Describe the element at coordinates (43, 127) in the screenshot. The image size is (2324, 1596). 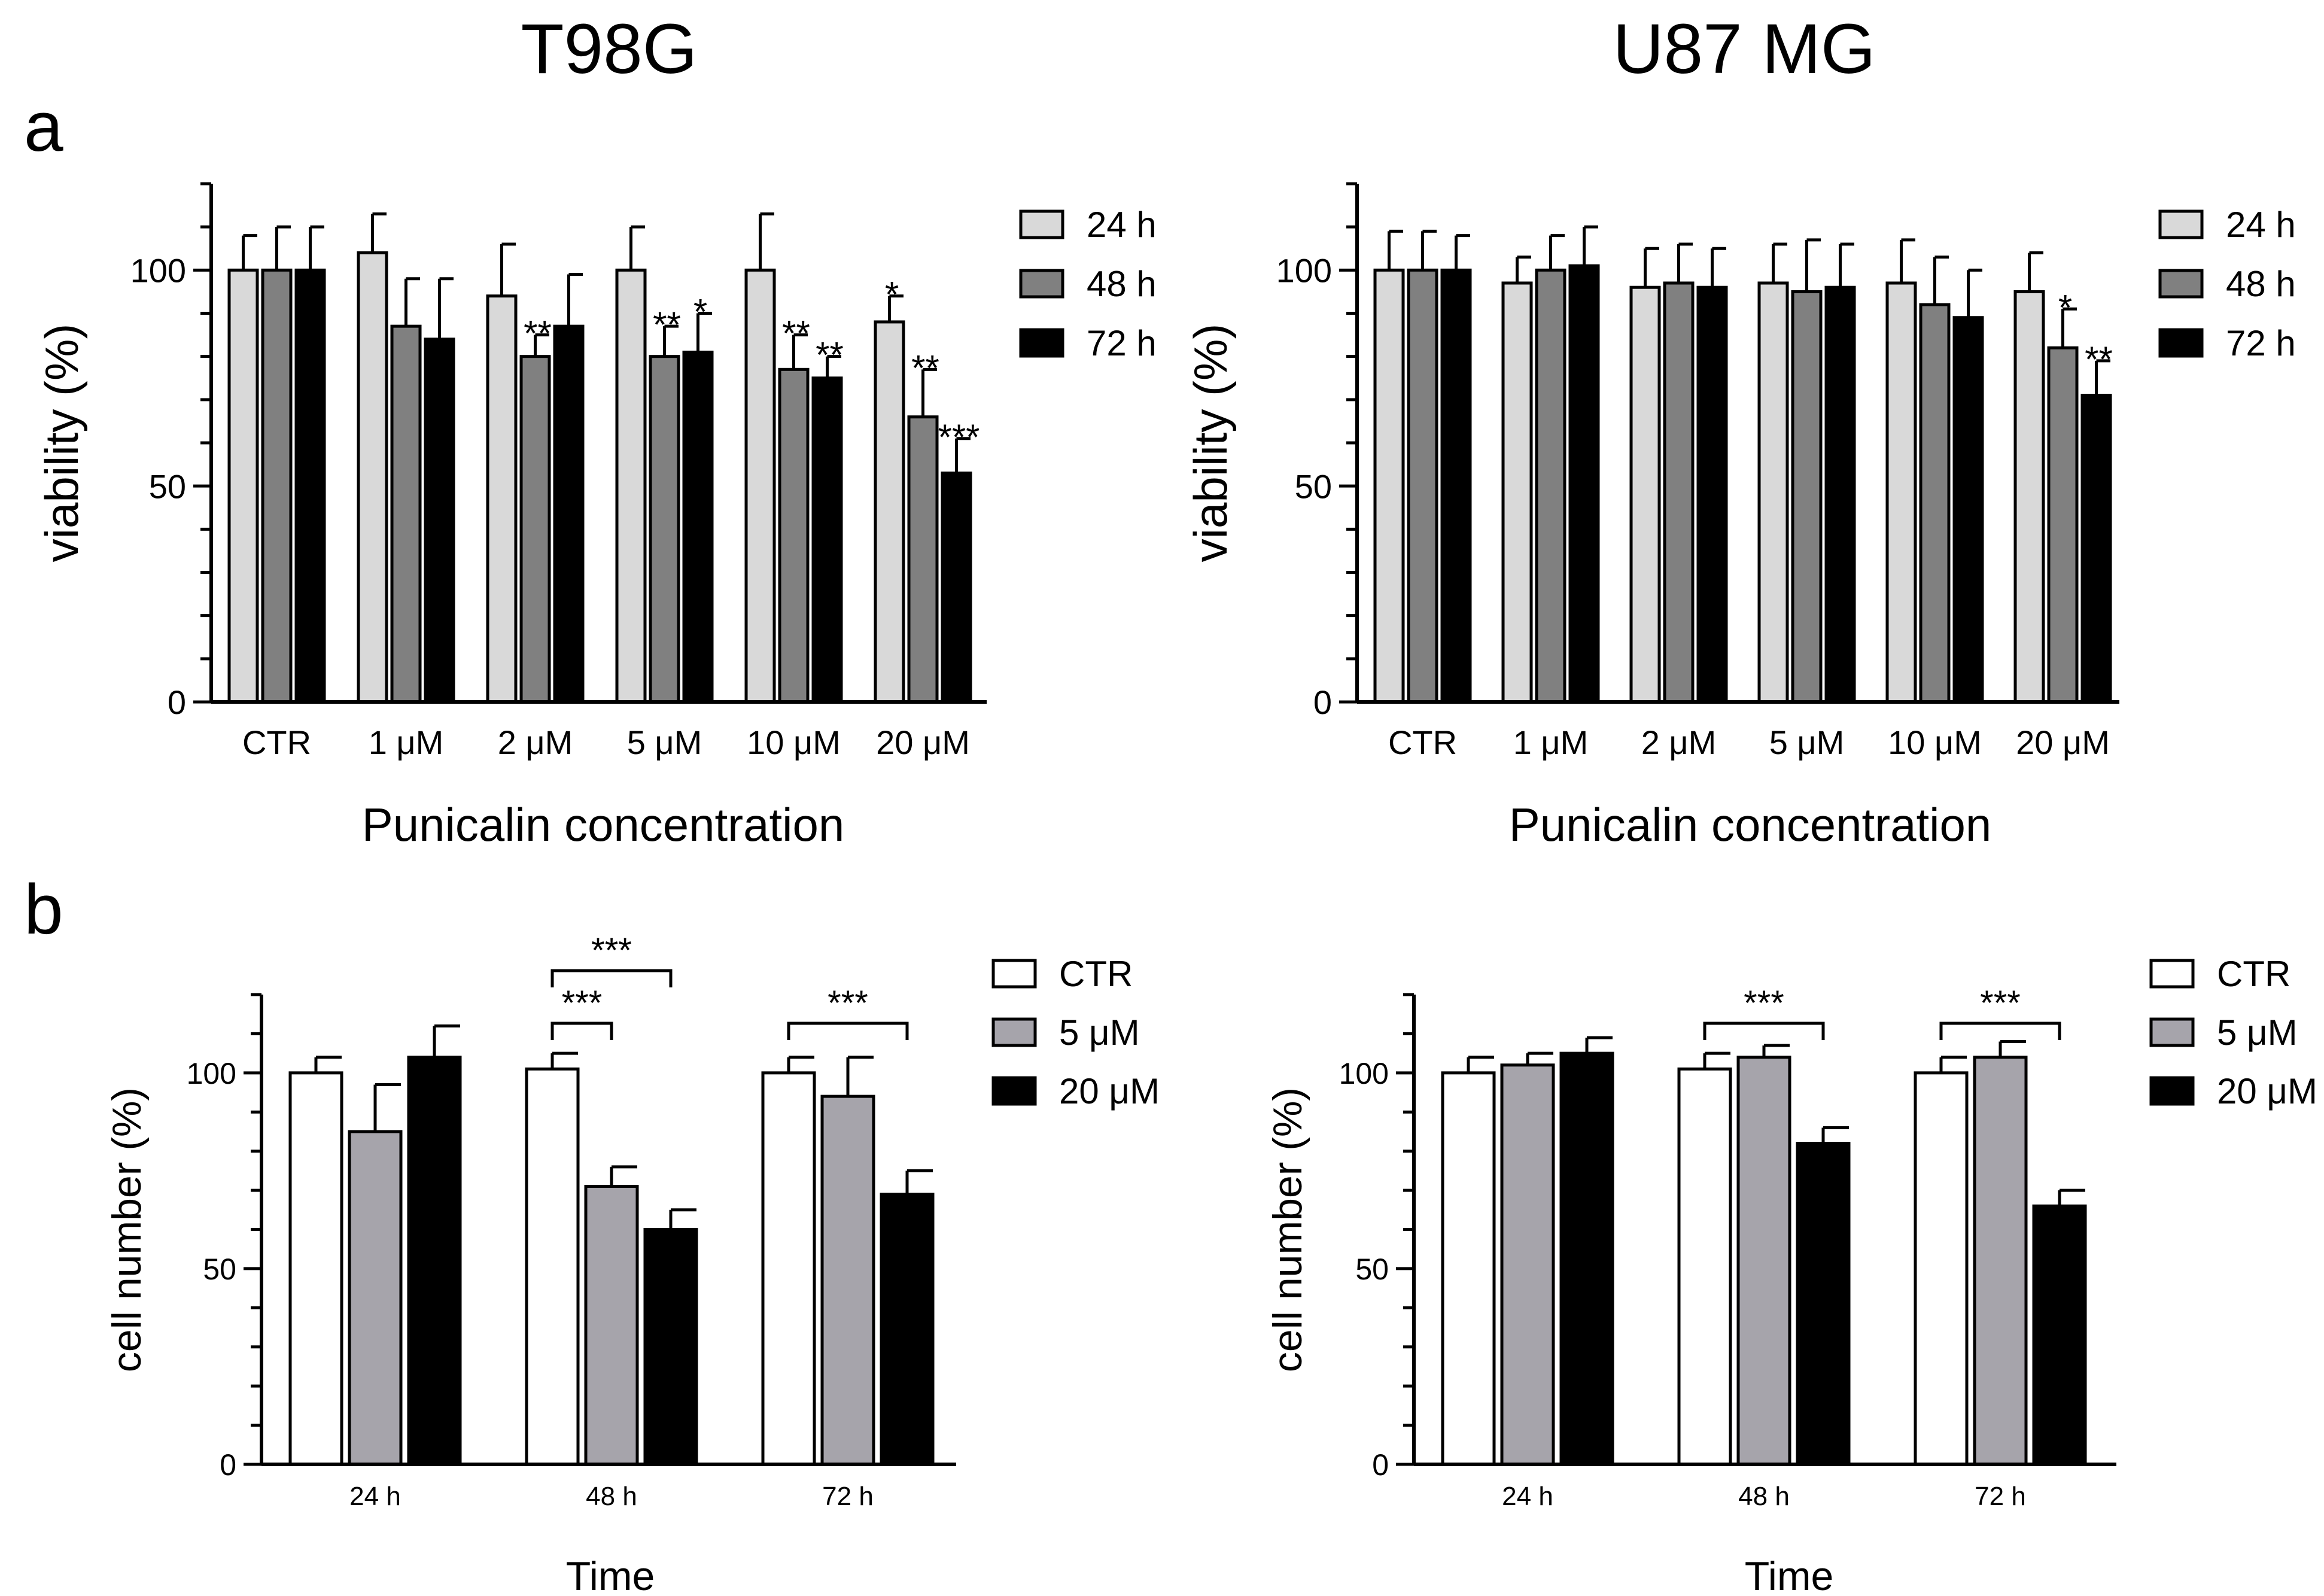
I see `panel-label-a: a` at that location.